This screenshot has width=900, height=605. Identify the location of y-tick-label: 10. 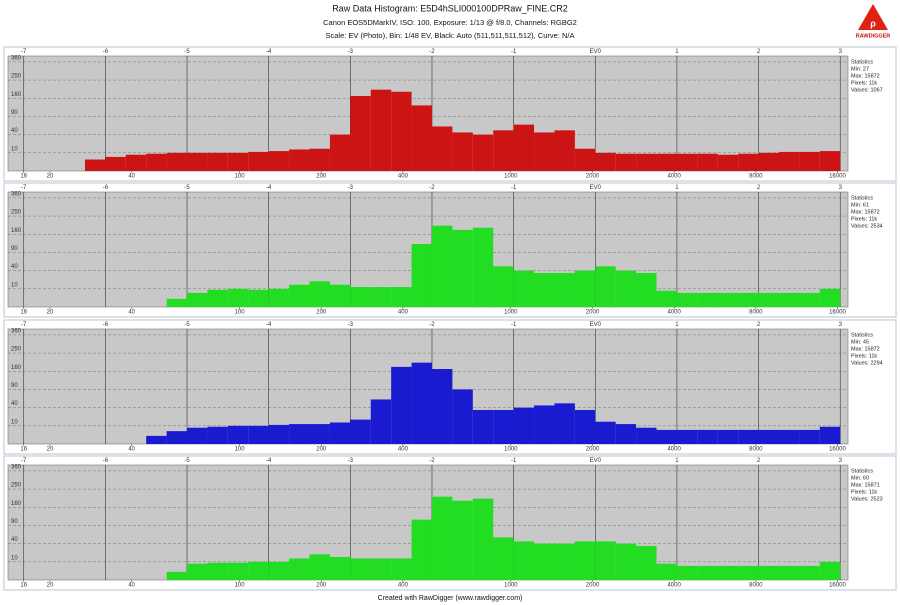
(14, 558).